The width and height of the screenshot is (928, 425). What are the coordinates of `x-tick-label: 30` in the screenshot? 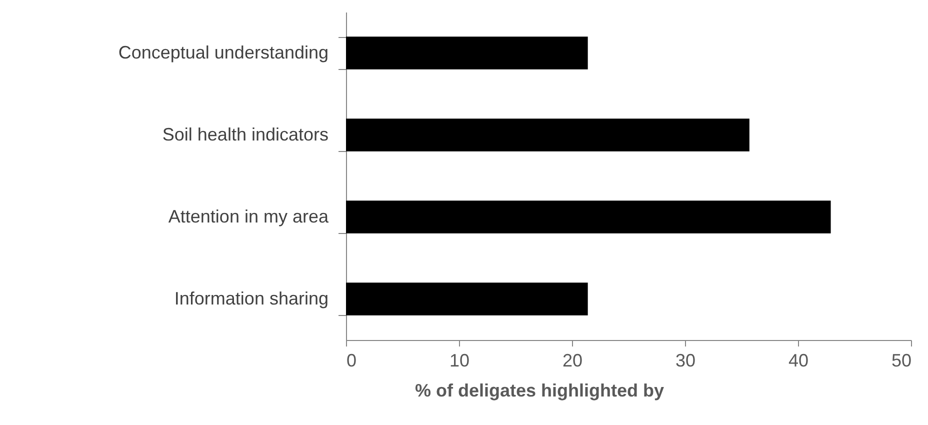 It's located at (685, 360).